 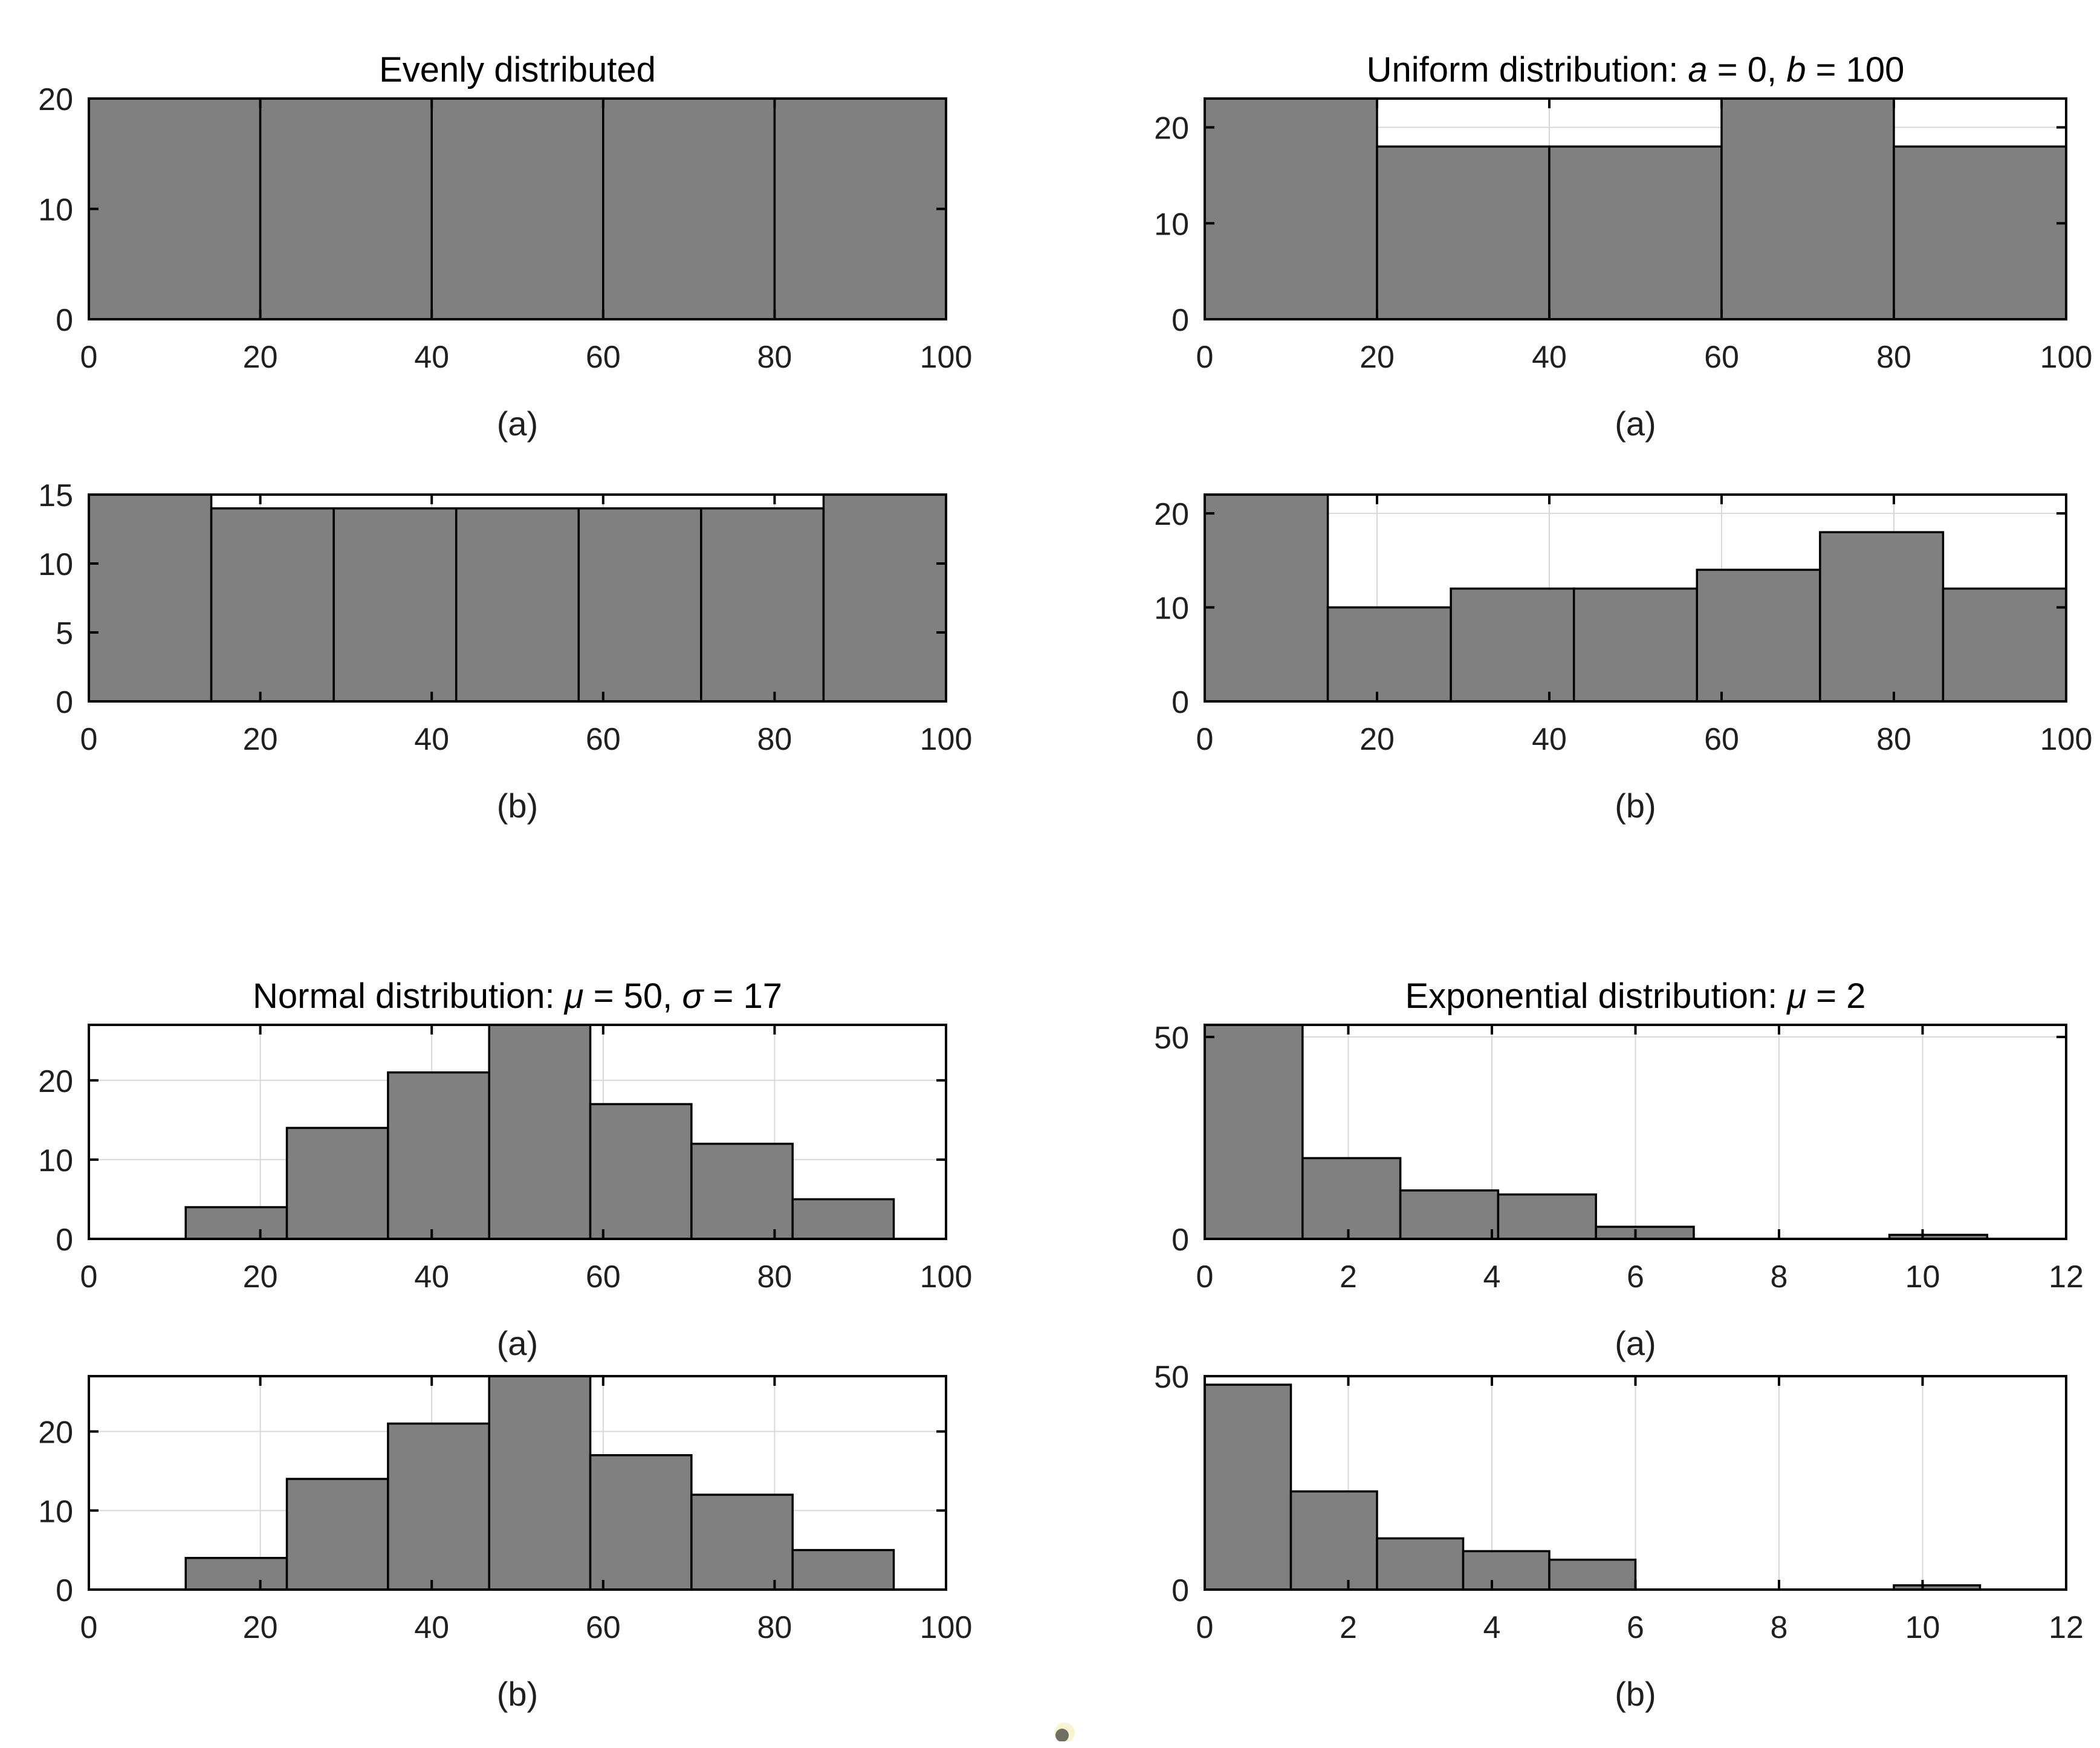 I want to click on x-tick-label: 4, so click(x=1492, y=1277).